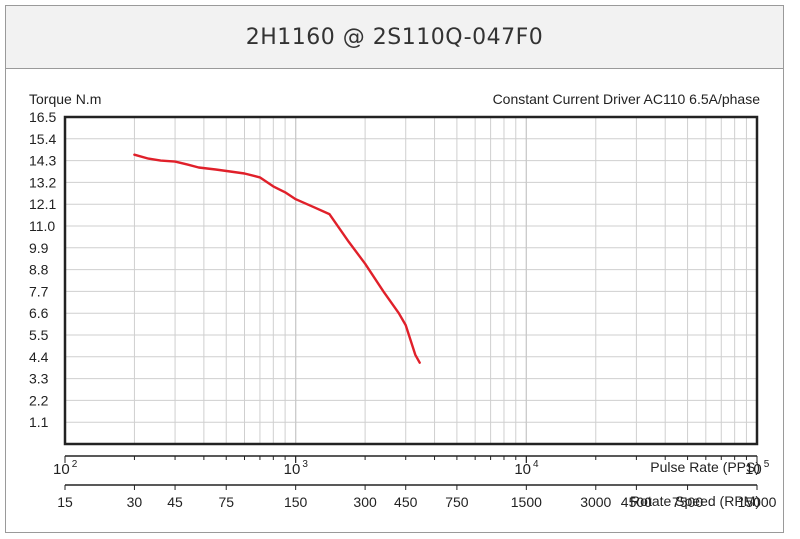 This screenshot has width=800, height=539. What do you see at coordinates (39, 313) in the screenshot?
I see `y-tick-label: 6.6` at bounding box center [39, 313].